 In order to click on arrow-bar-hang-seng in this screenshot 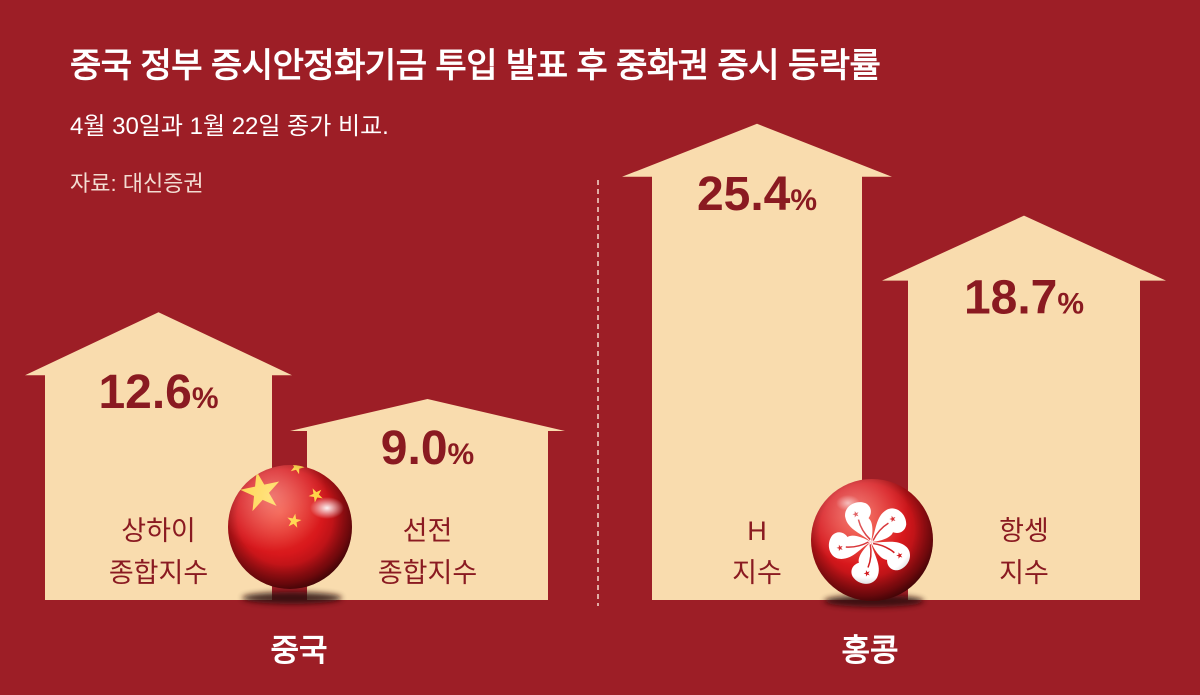, I will do `click(1024, 407)`.